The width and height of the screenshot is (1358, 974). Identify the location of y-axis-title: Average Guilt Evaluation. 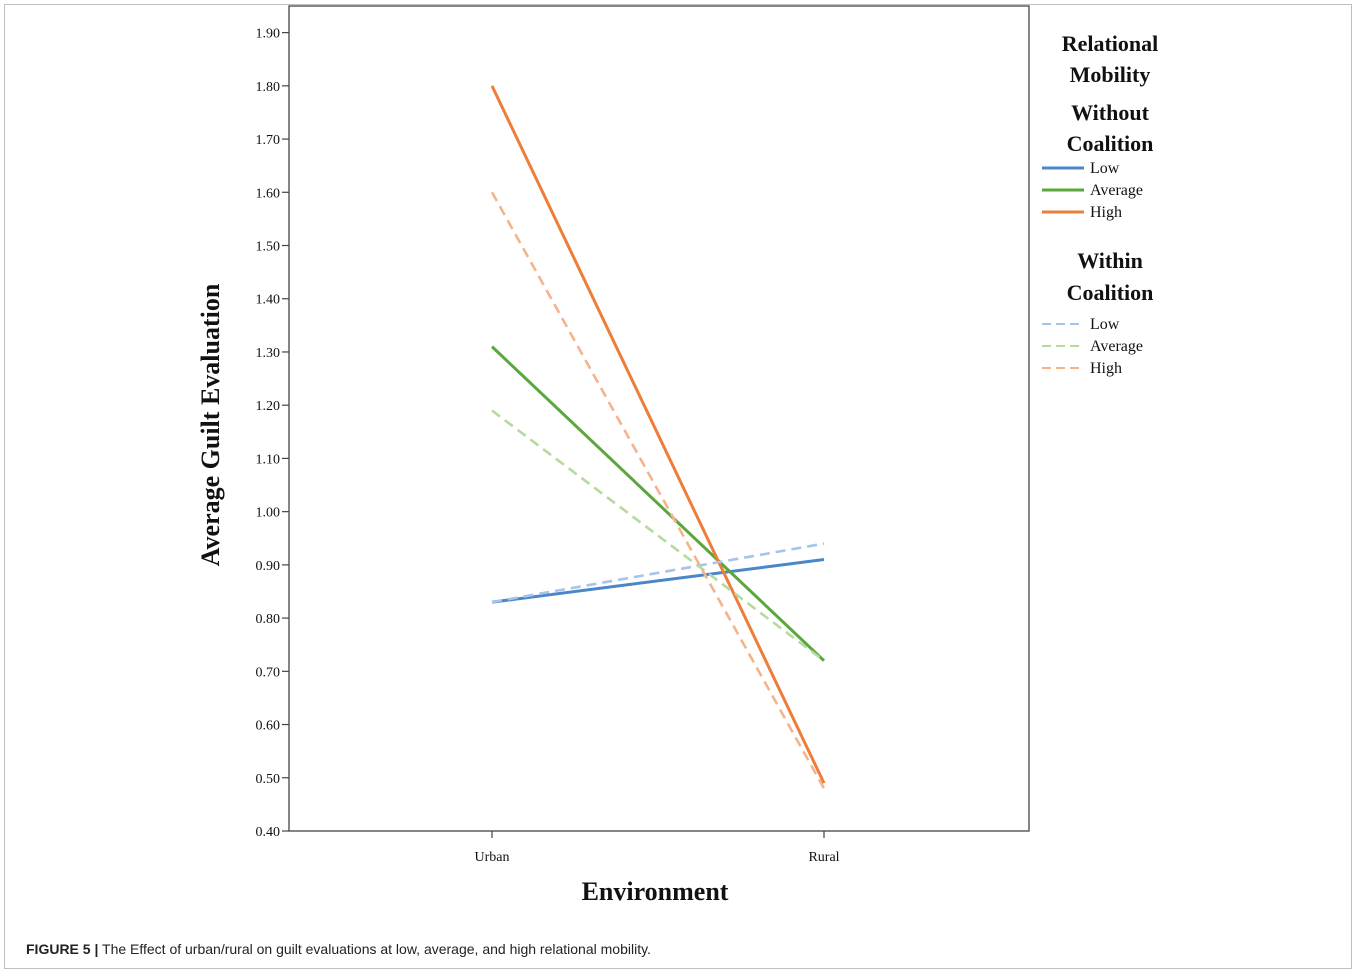
(210, 424).